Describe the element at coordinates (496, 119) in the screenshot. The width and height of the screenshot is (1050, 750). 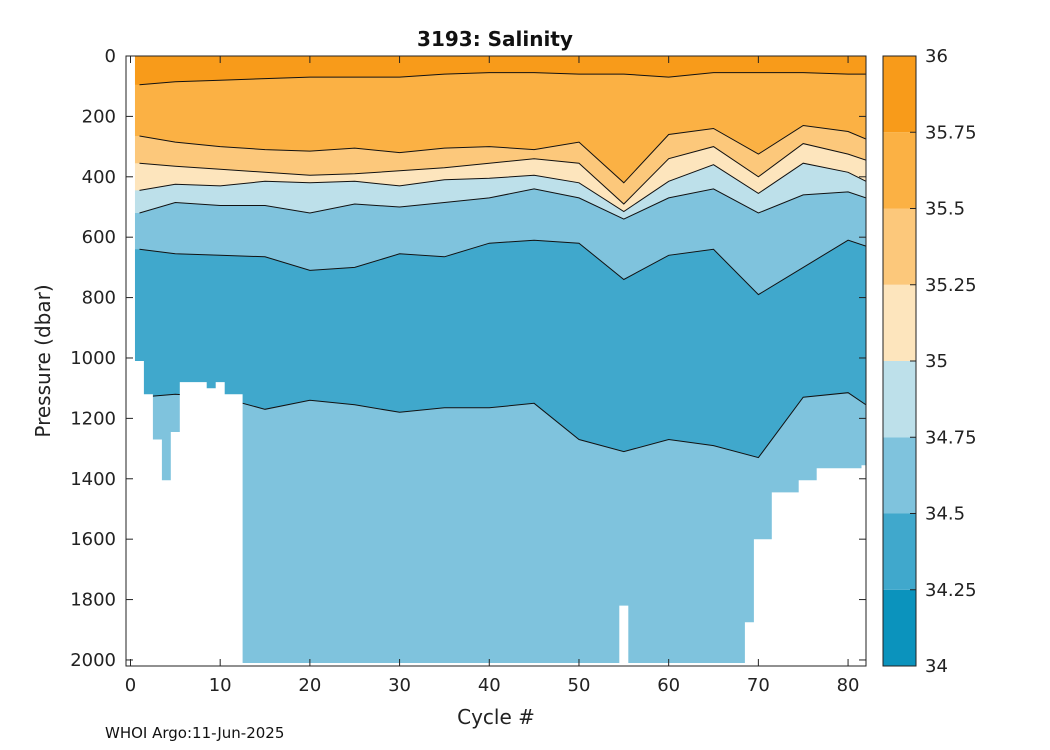
I see `band-35.5-35.75` at that location.